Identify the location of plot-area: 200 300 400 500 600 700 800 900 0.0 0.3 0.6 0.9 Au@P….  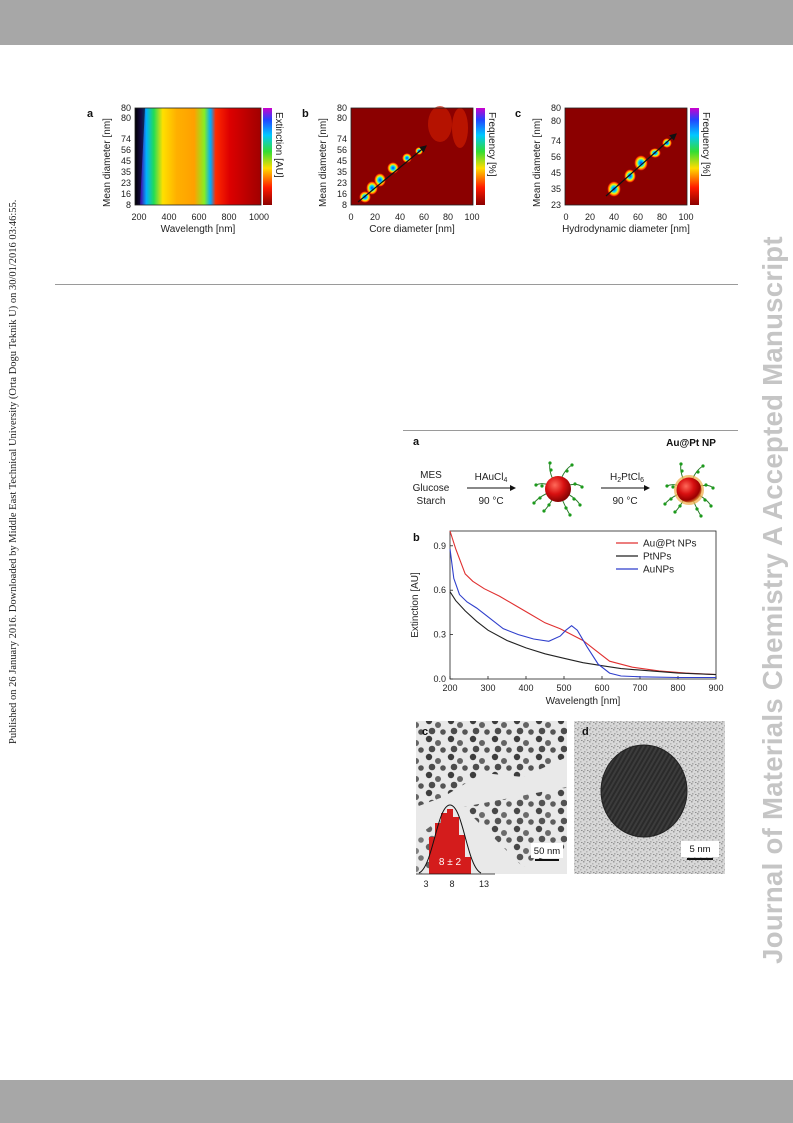
(578, 611).